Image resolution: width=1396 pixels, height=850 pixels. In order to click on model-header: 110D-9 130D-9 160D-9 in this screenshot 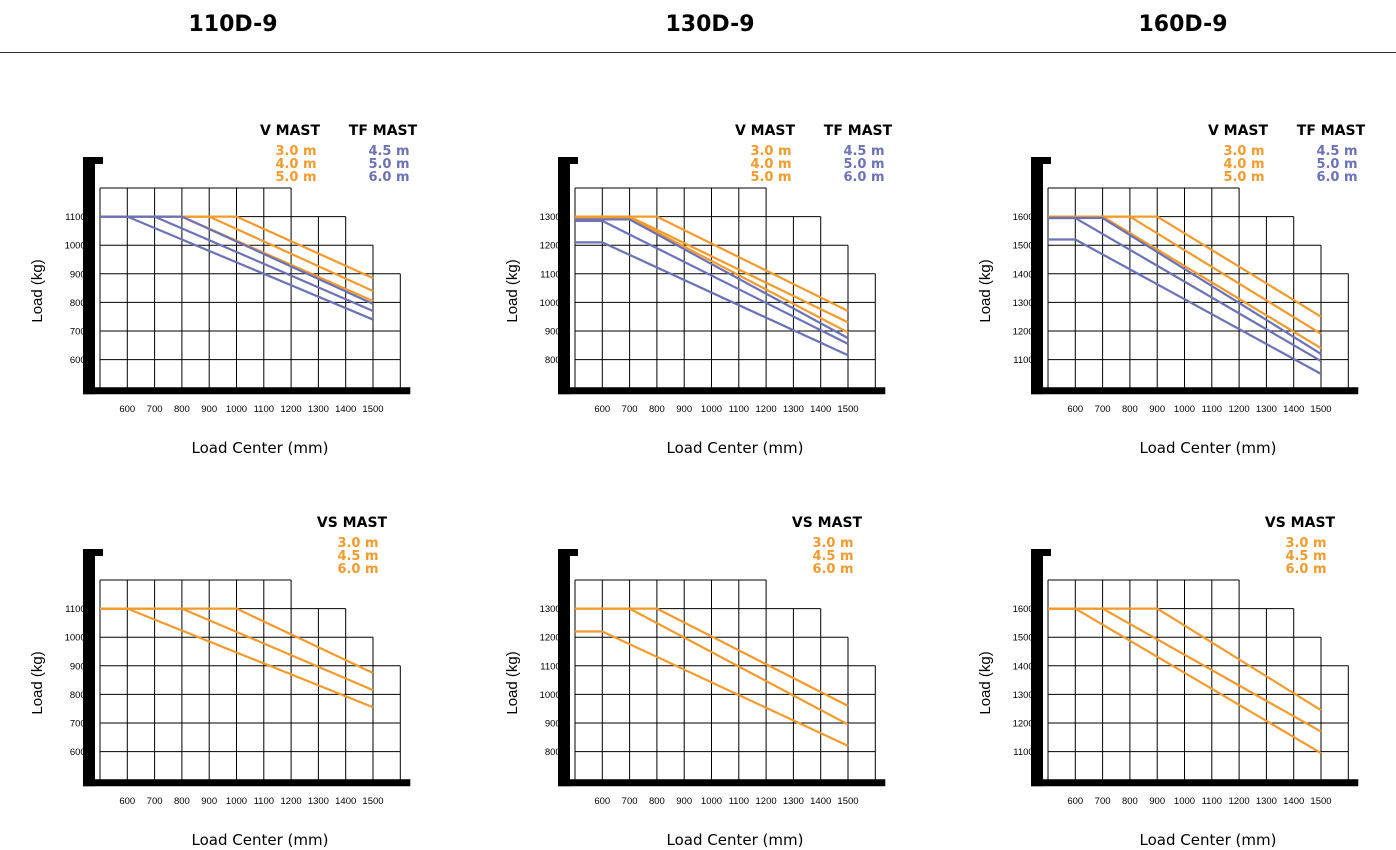, I will do `click(698, 26)`.